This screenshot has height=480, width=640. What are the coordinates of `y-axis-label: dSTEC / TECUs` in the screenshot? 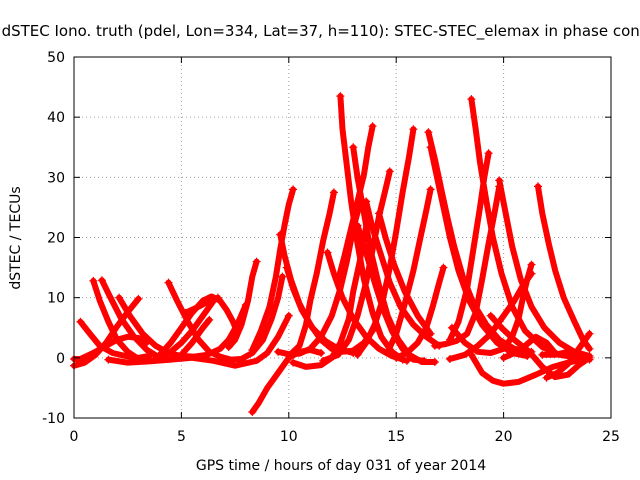 It's located at (16, 237).